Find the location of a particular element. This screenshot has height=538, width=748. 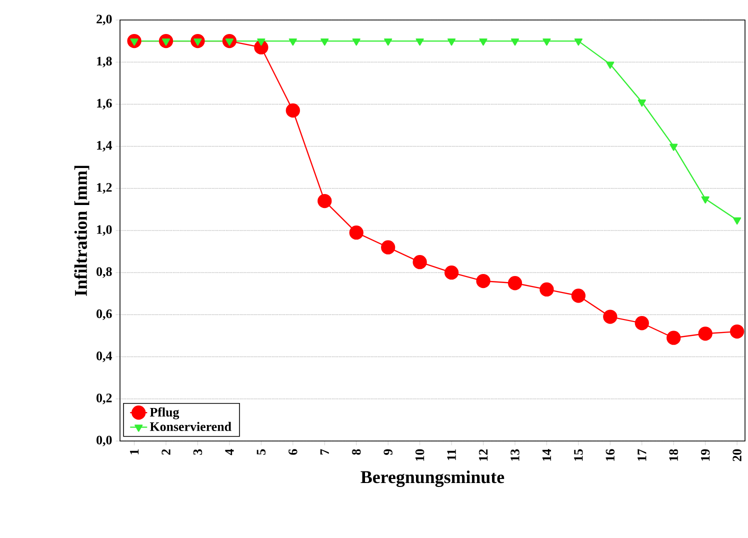

x-tick-label: 15 is located at coordinates (578, 455).